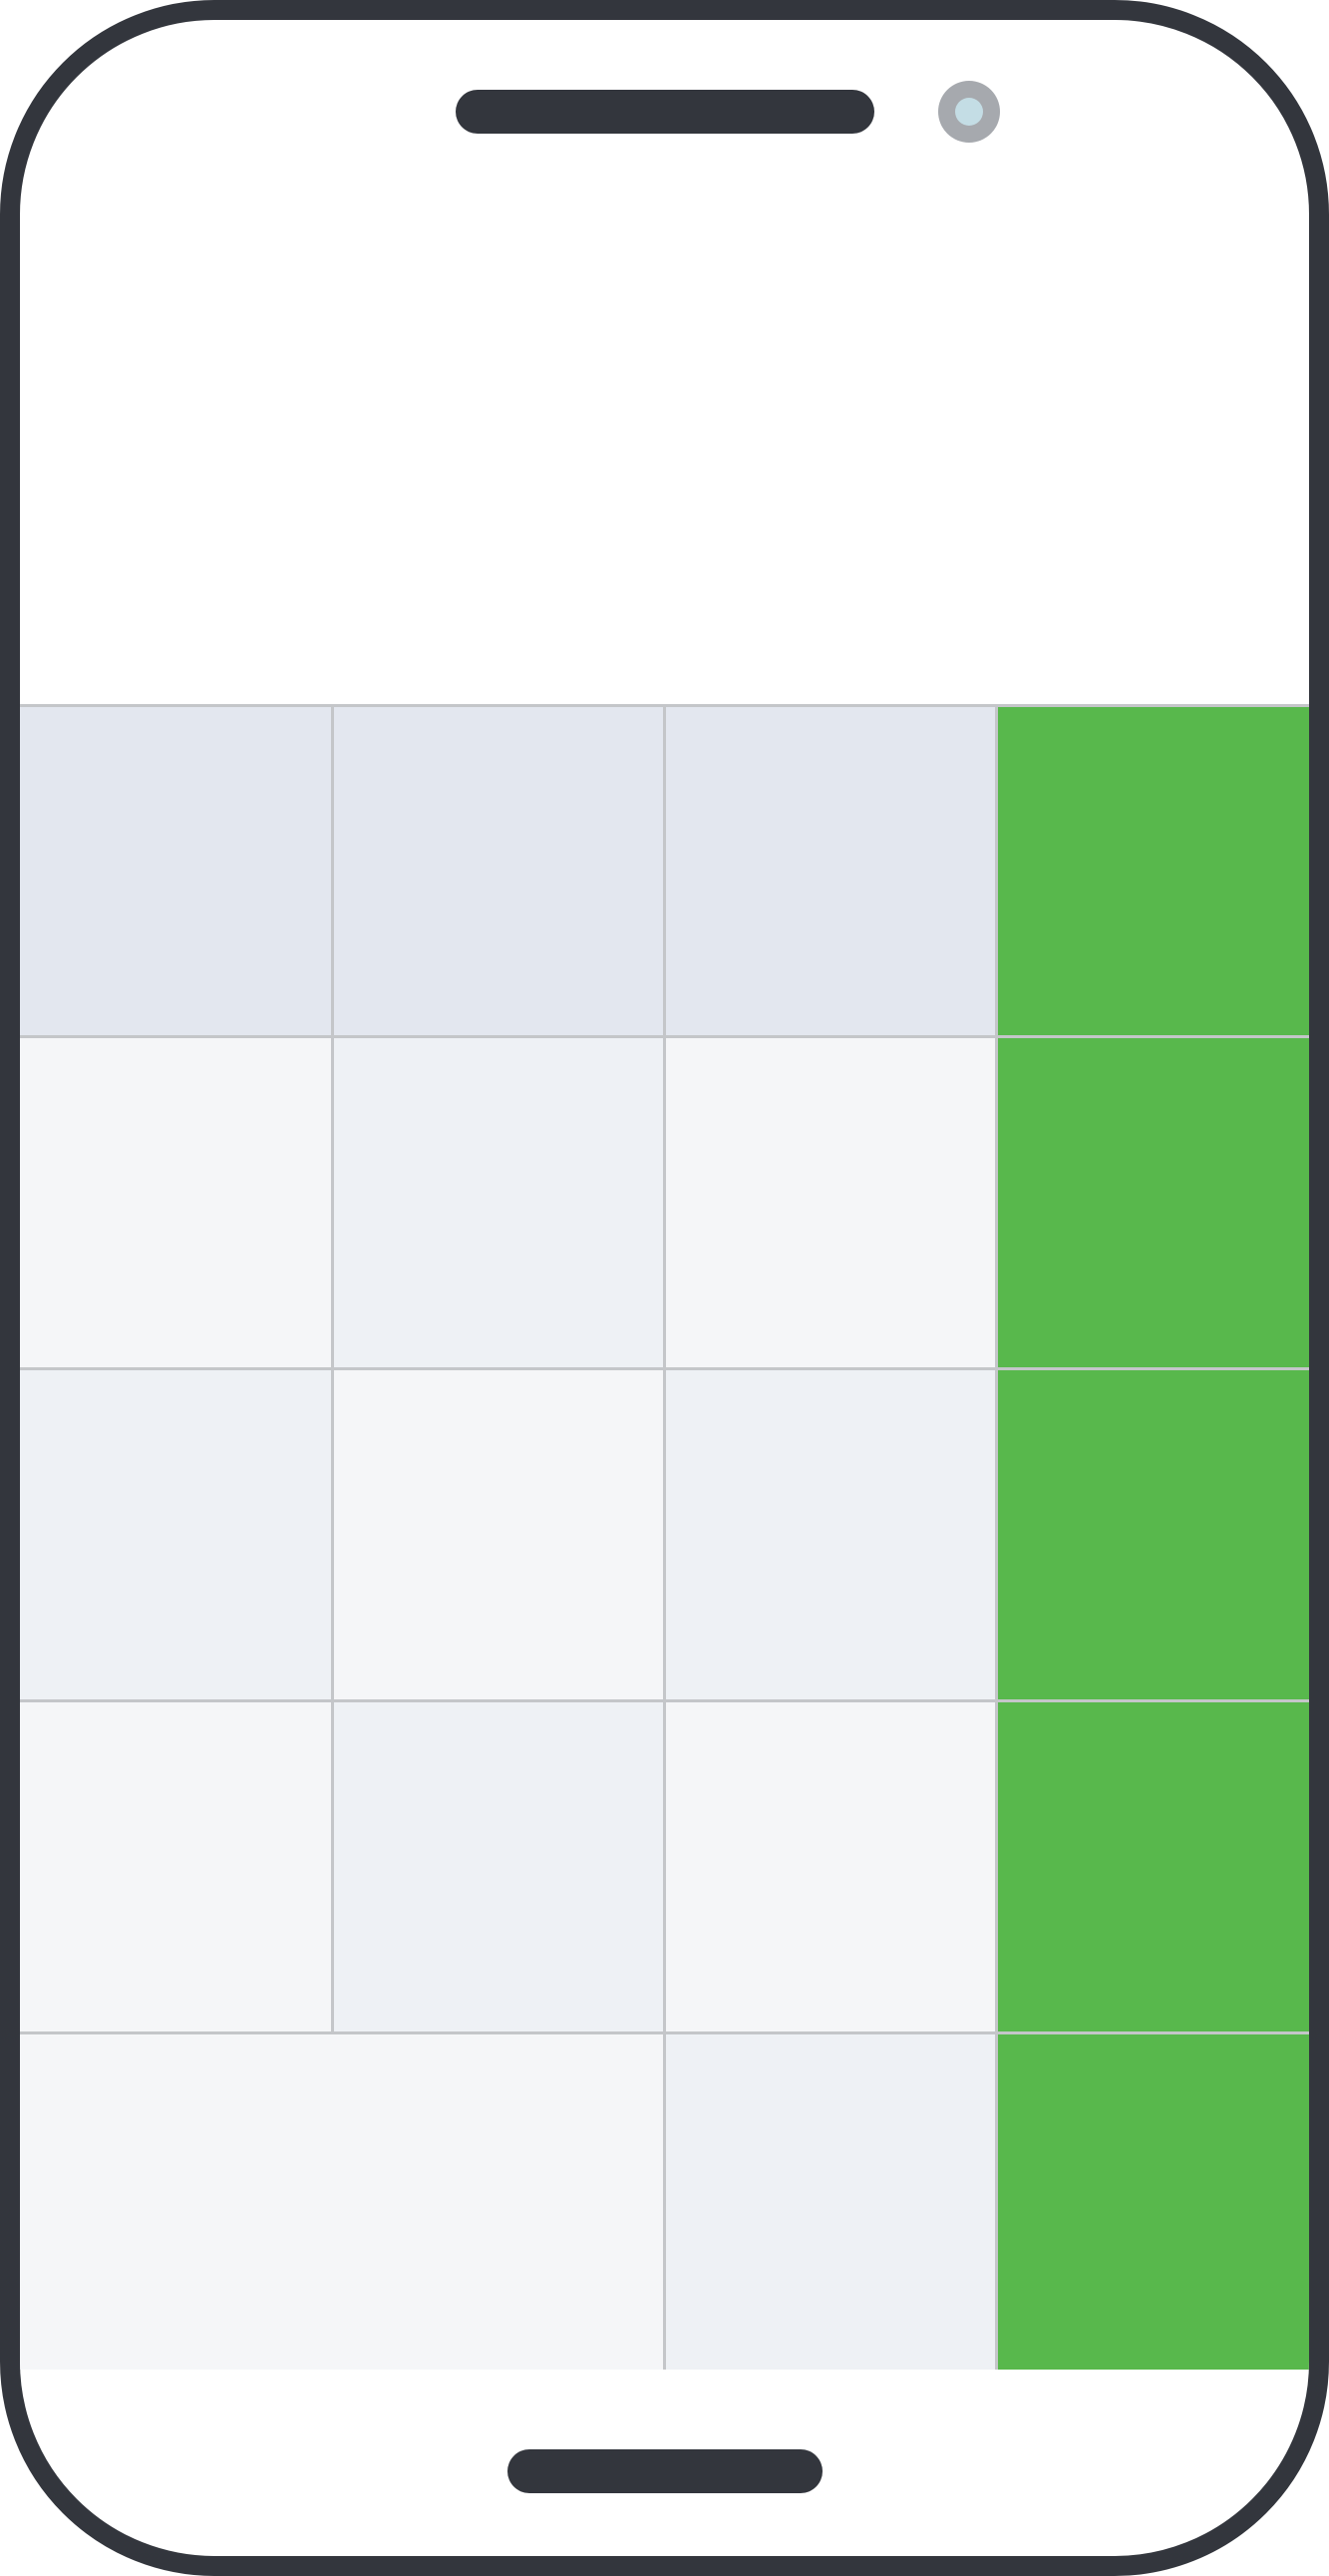 This screenshot has height=2576, width=1329. What do you see at coordinates (830, 1202) in the screenshot?
I see `content-block-r2c3` at bounding box center [830, 1202].